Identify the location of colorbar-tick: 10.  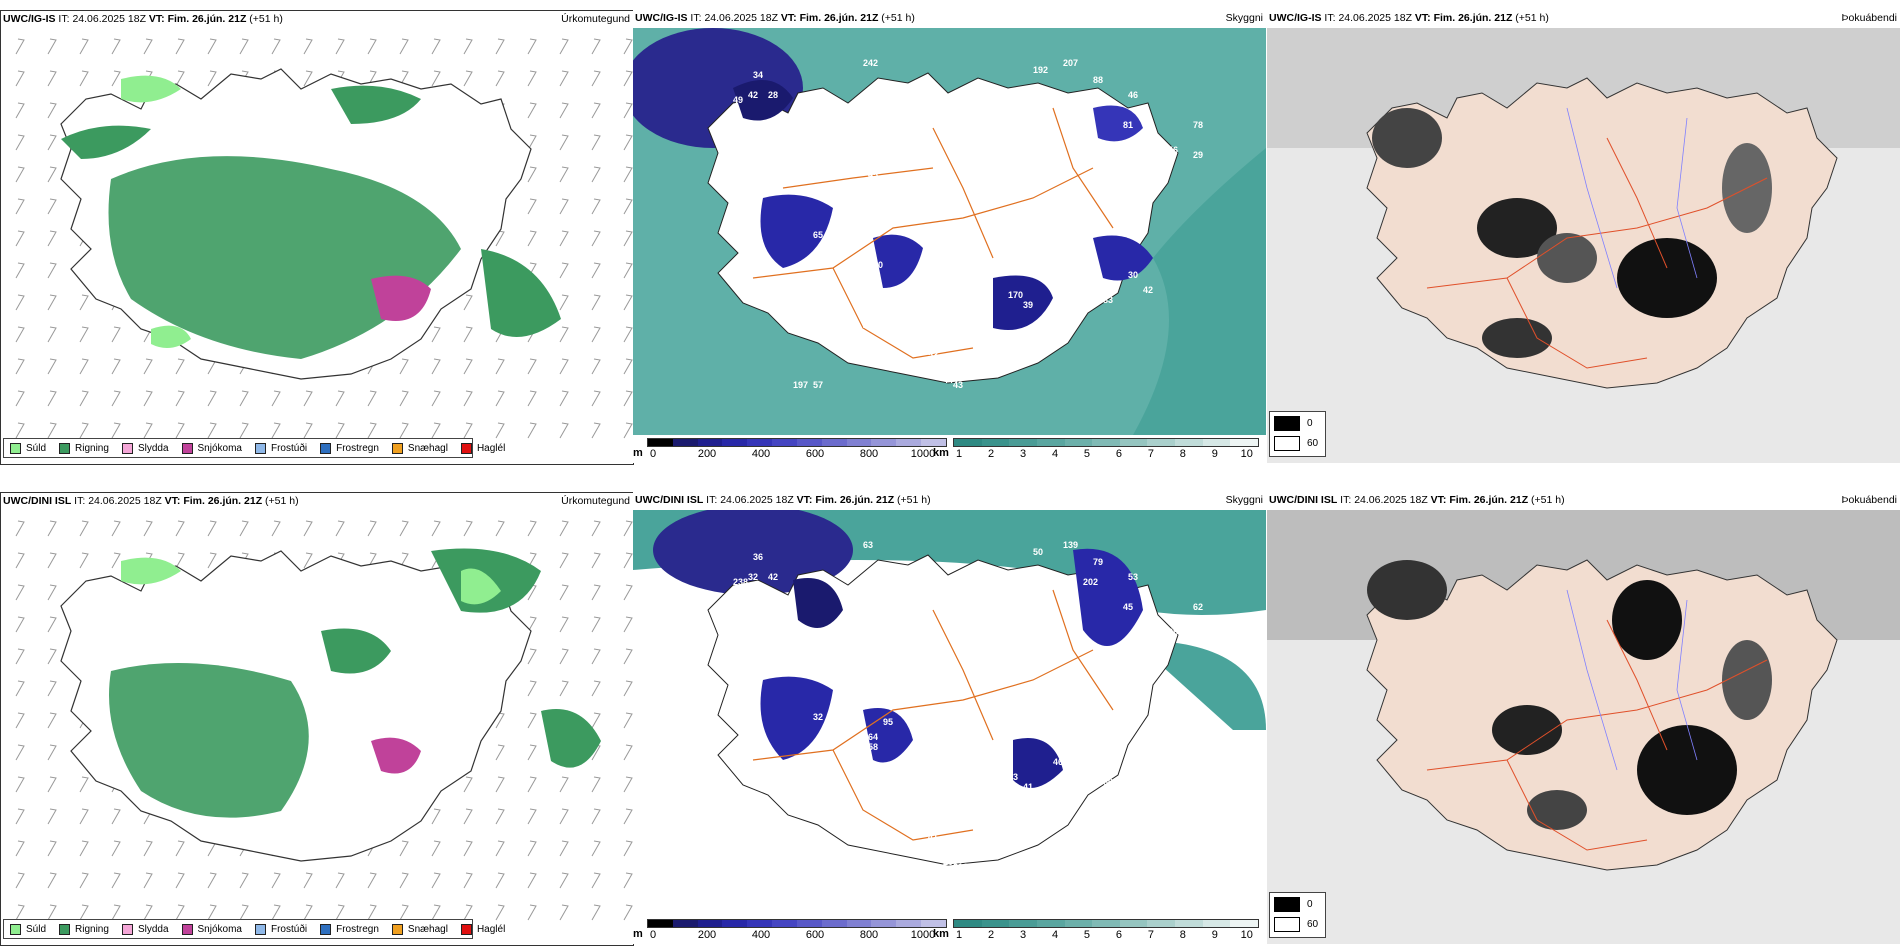
(1246, 935).